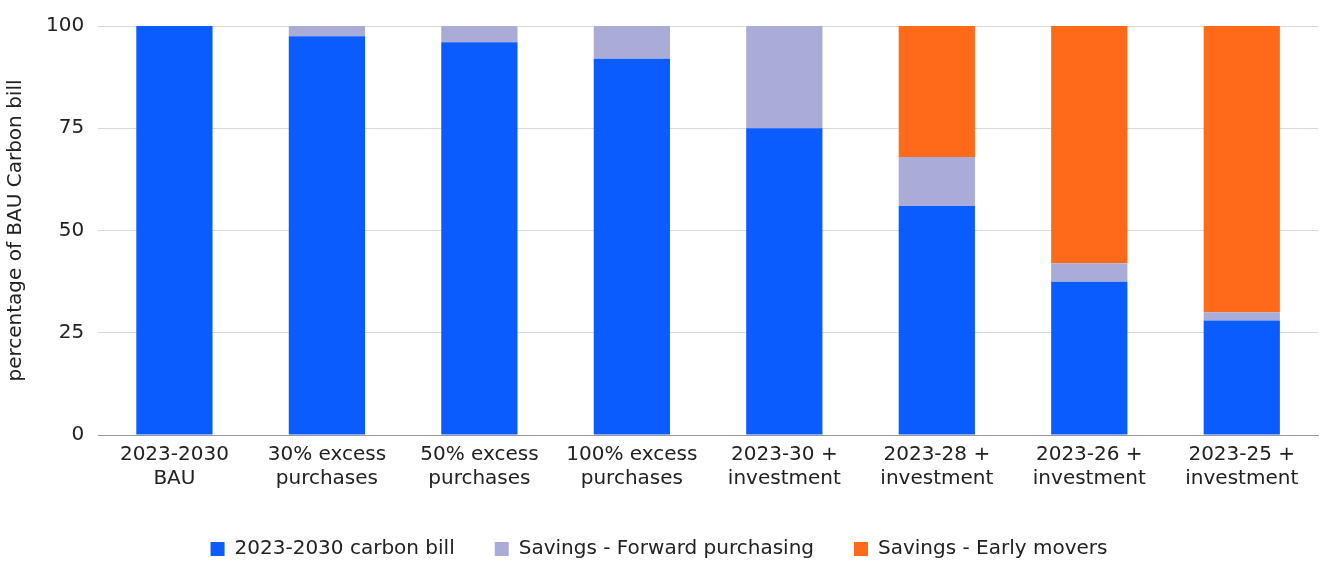  What do you see at coordinates (937, 465) in the screenshot?
I see `x-tick-label: 2023-28 + investment` at bounding box center [937, 465].